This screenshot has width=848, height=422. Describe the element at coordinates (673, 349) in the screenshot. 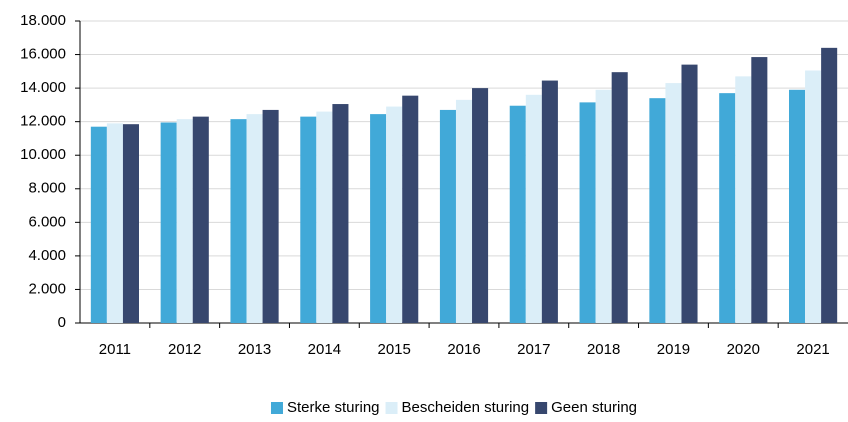

I see `x-tick-label: 2019` at that location.